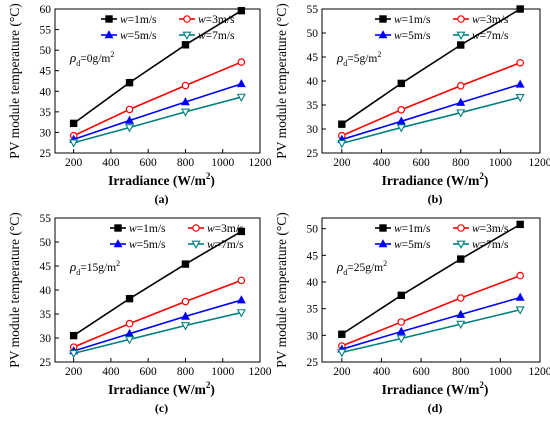  I want to click on y-tick-label: 45, so click(313, 256).